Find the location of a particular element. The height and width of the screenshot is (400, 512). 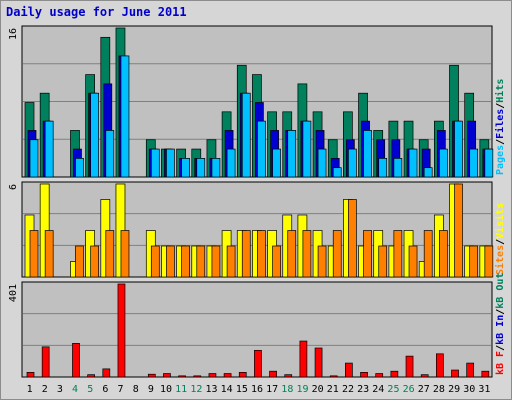

legend-item: kB Out is located at coordinates (500, 291).